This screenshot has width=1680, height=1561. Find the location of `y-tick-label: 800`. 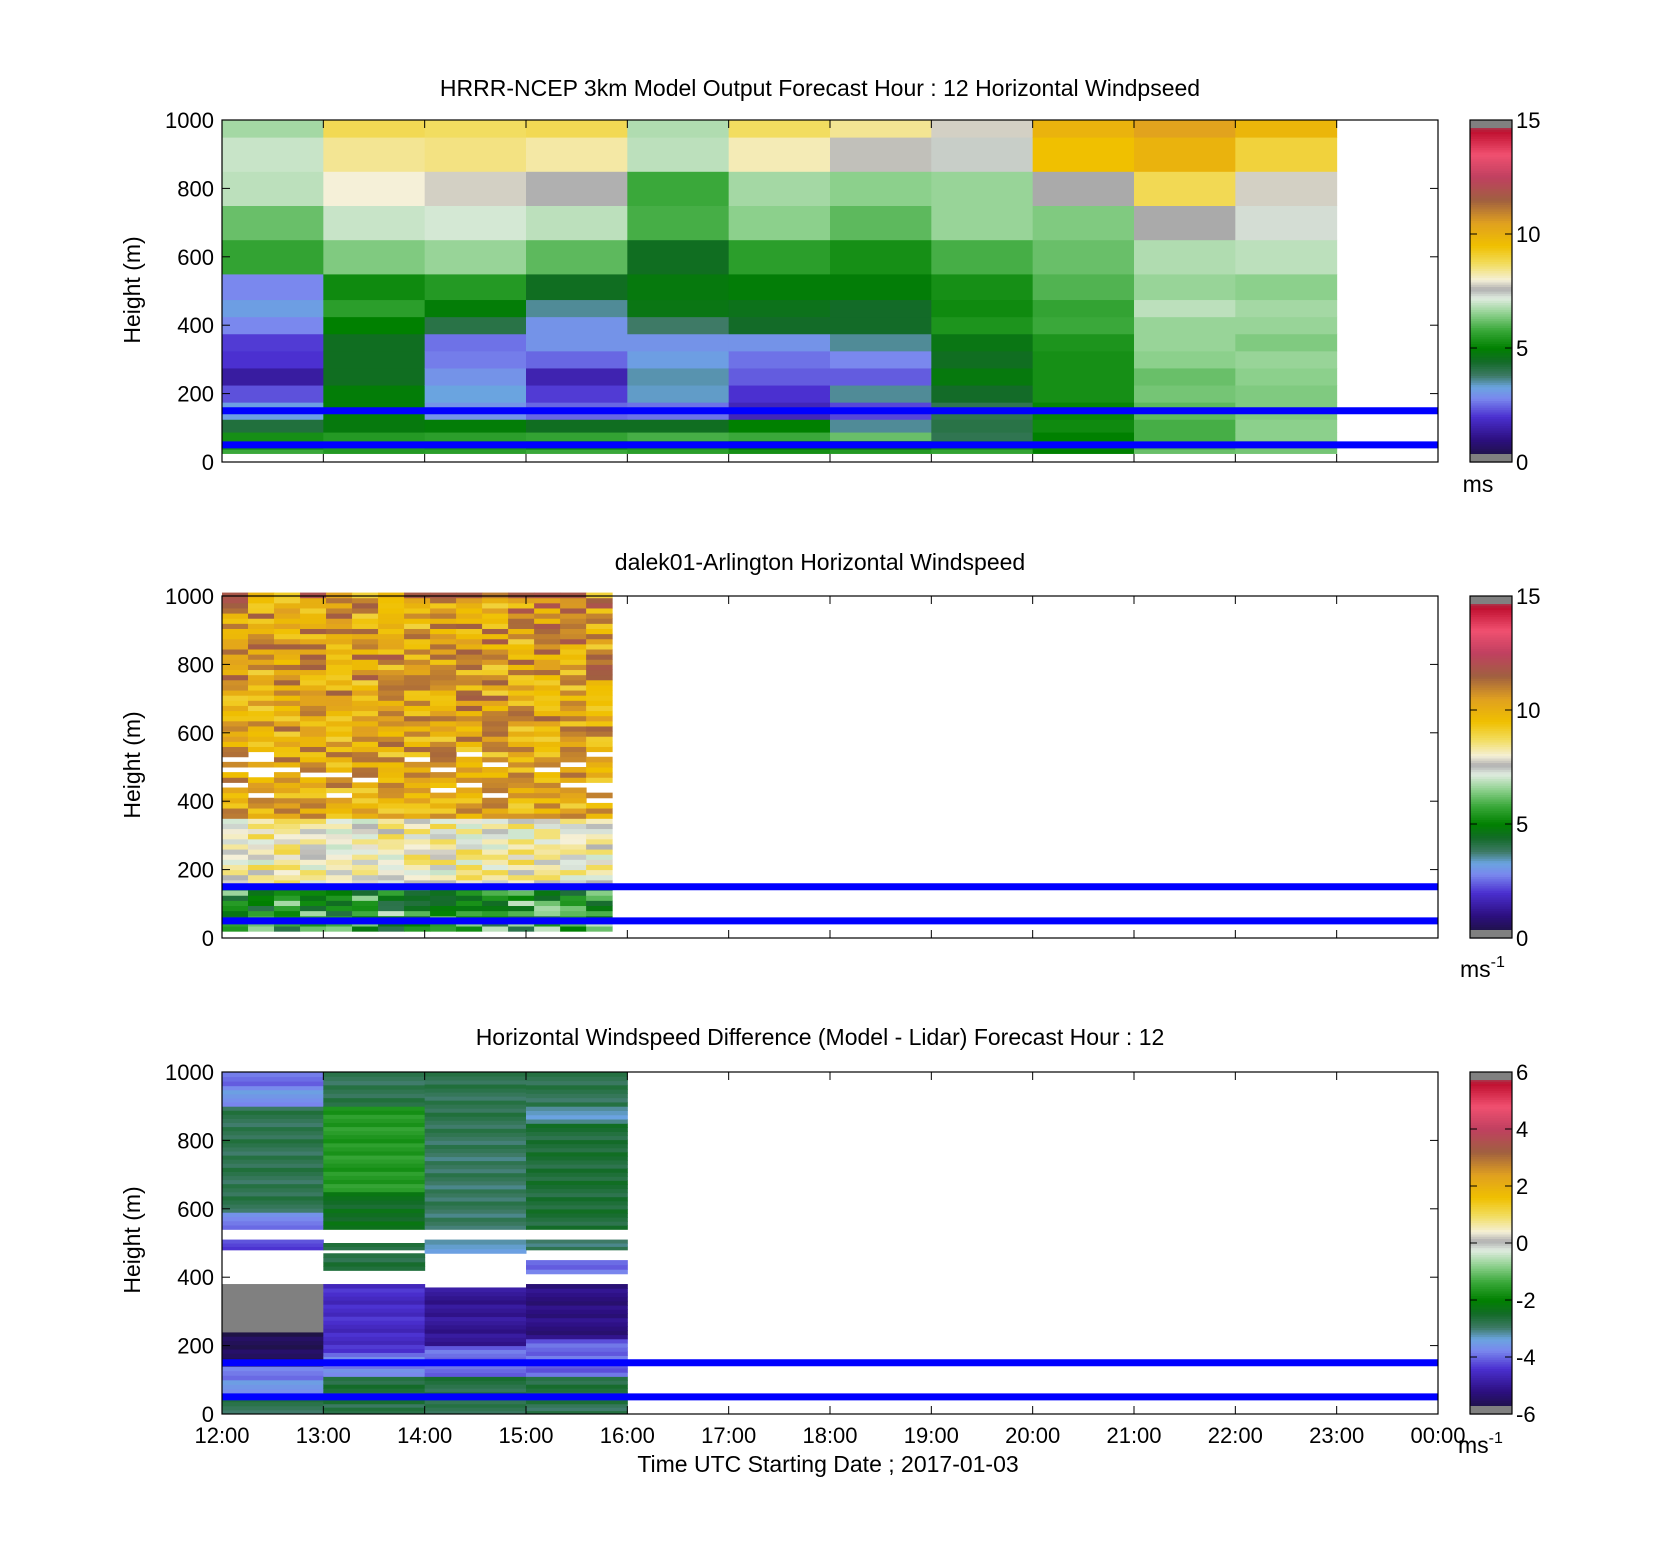

y-tick-label: 800 is located at coordinates (195, 664).